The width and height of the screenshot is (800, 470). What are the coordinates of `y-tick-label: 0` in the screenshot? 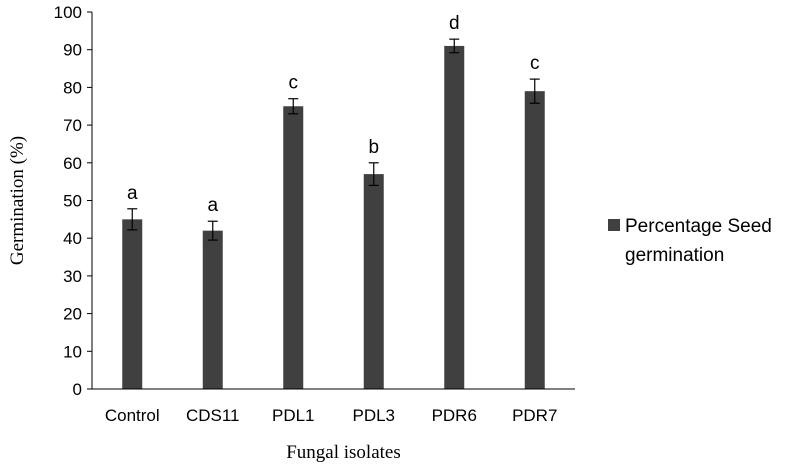 It's located at (77, 389).